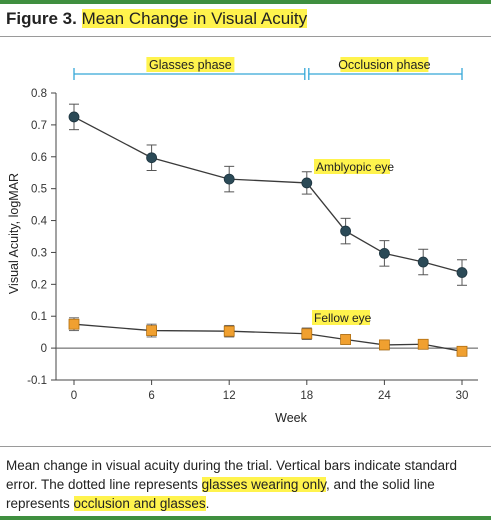 This screenshot has width=491, height=520. I want to click on figure-title-text: Mean Change in Visual Acuity, so click(194, 18).